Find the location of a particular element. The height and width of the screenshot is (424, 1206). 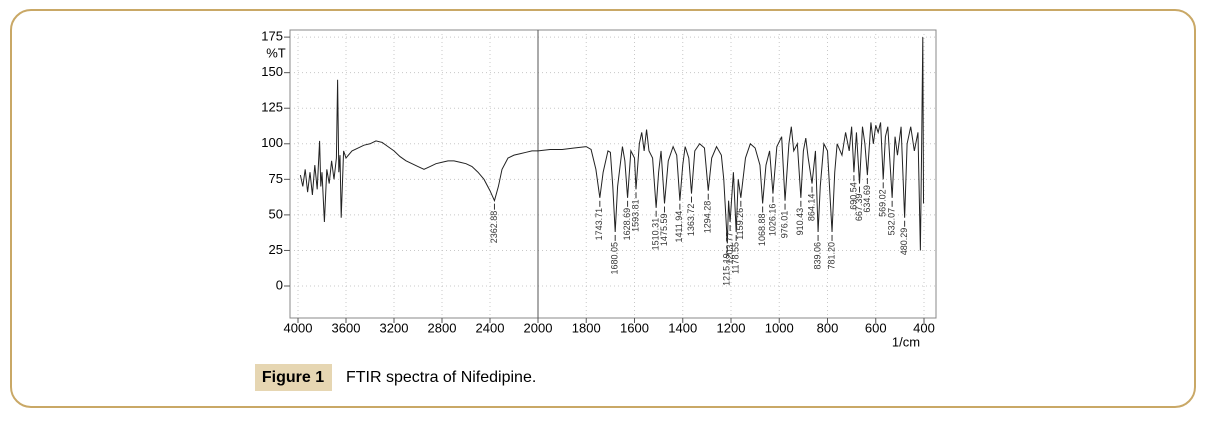

x-tick-label: 400 is located at coordinates (924, 327).